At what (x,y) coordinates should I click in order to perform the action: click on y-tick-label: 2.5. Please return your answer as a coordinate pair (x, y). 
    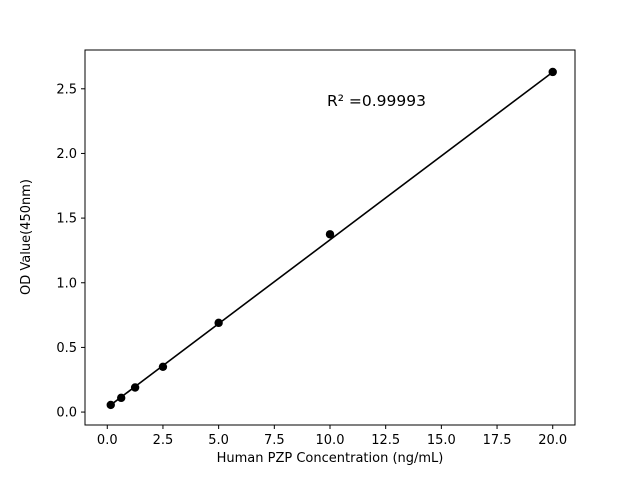
    Looking at the image, I should click on (66, 89).